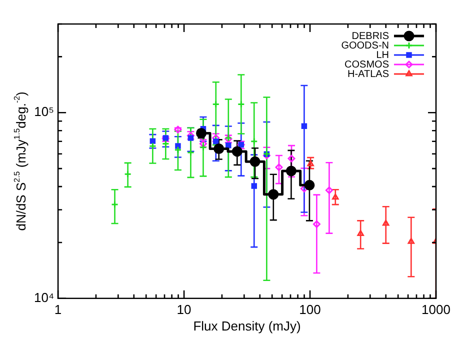 The width and height of the screenshot is (458, 344). What do you see at coordinates (371, 36) in the screenshot?
I see `legend-label: DEBRIS` at bounding box center [371, 36].